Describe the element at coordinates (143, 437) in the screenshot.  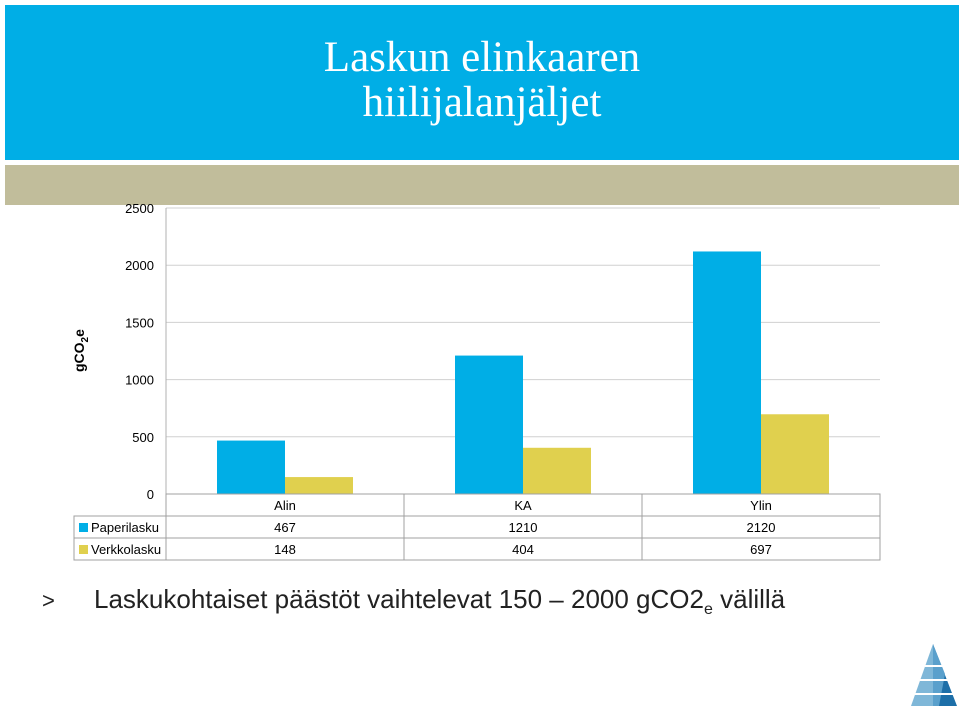
I see `y-tick-label: 500` at that location.